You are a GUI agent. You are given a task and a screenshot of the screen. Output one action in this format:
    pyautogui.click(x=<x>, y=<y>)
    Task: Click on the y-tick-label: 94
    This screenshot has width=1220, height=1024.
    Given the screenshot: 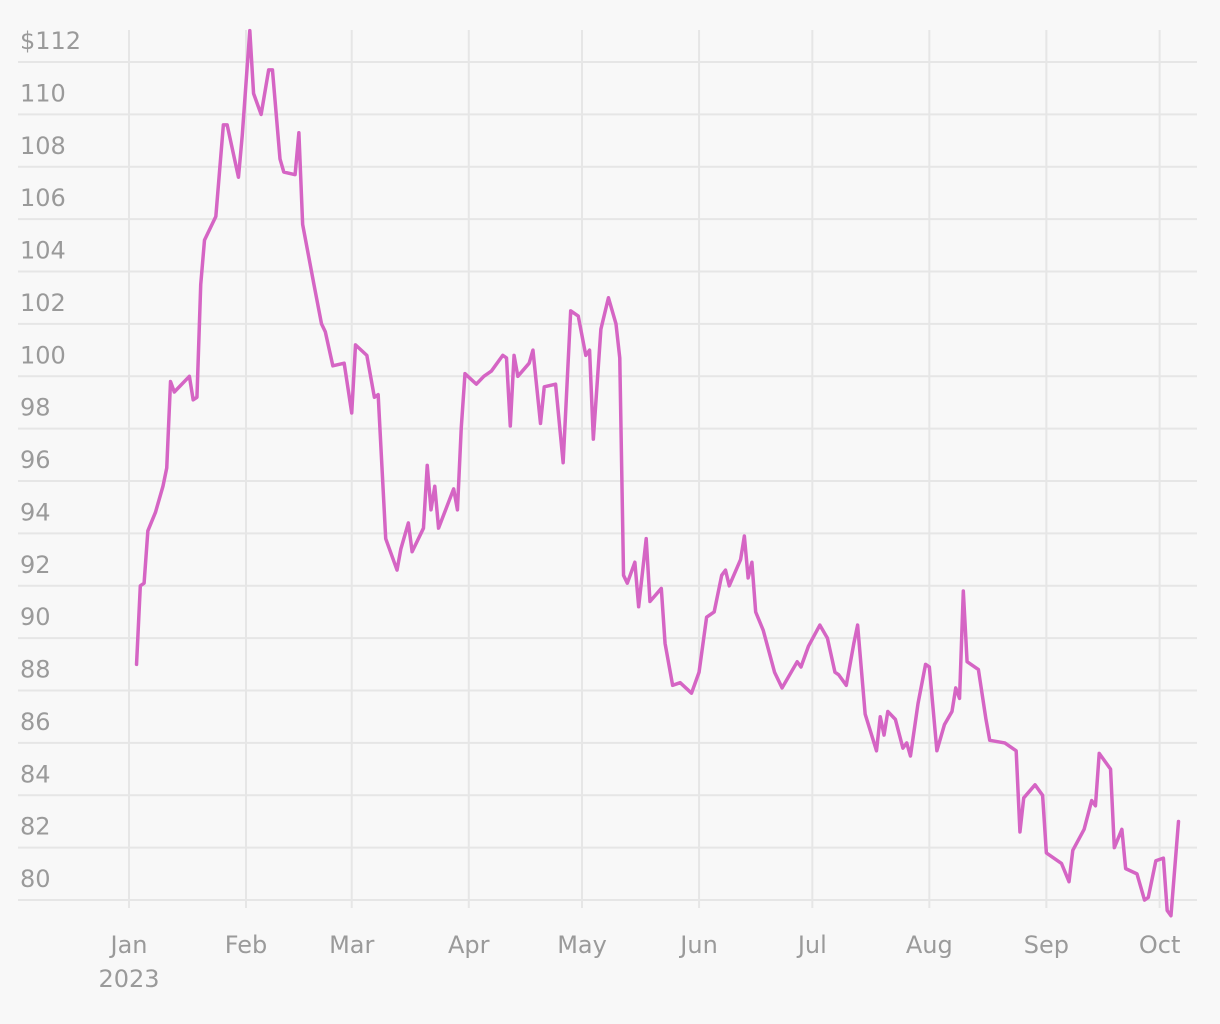 What is the action you would take?
    pyautogui.click(x=35, y=512)
    